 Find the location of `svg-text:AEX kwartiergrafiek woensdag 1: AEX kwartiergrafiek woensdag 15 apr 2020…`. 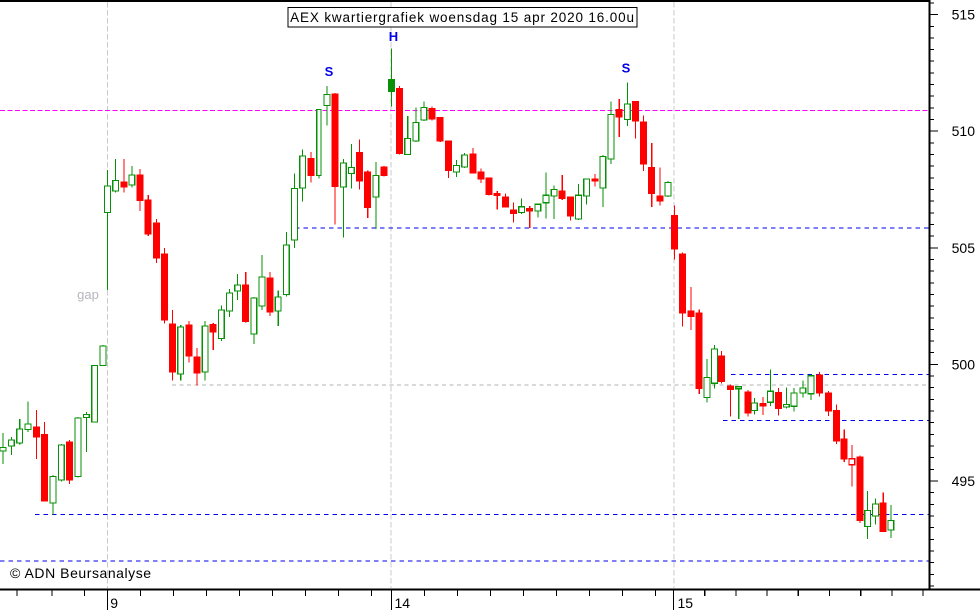

svg-text:AEX kwartiergrafiek woensdag 1: AEX kwartiergrafiek woensdag 15 apr 2020… is located at coordinates (462, 17).